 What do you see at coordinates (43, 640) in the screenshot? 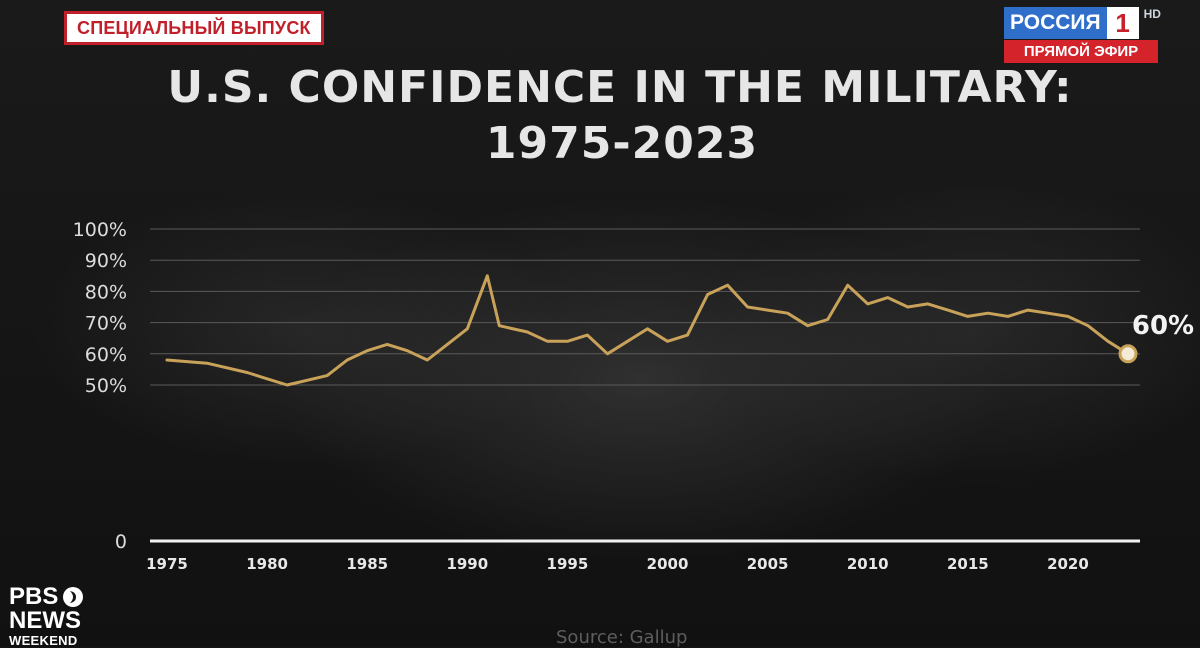
I see `weekend-text: WEEKEND` at bounding box center [43, 640].